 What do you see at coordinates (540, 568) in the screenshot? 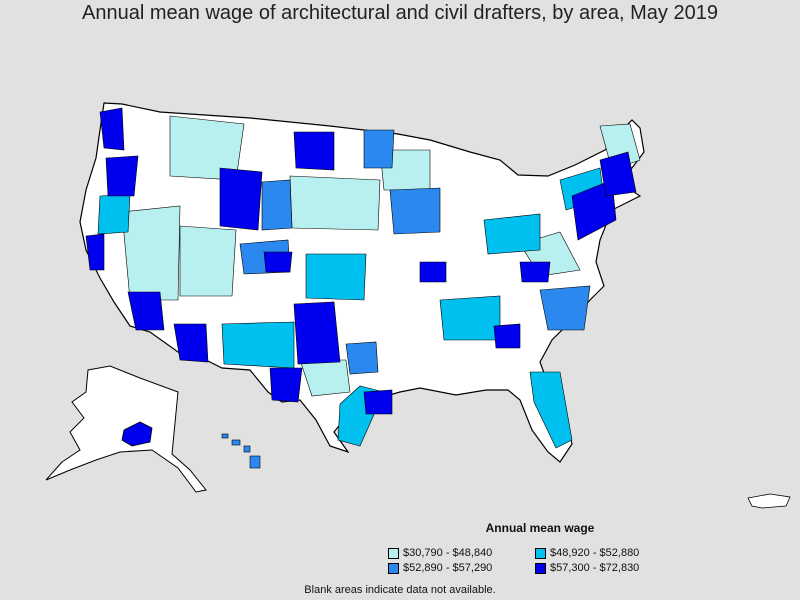
I see `legend-swatch-dark` at bounding box center [540, 568].